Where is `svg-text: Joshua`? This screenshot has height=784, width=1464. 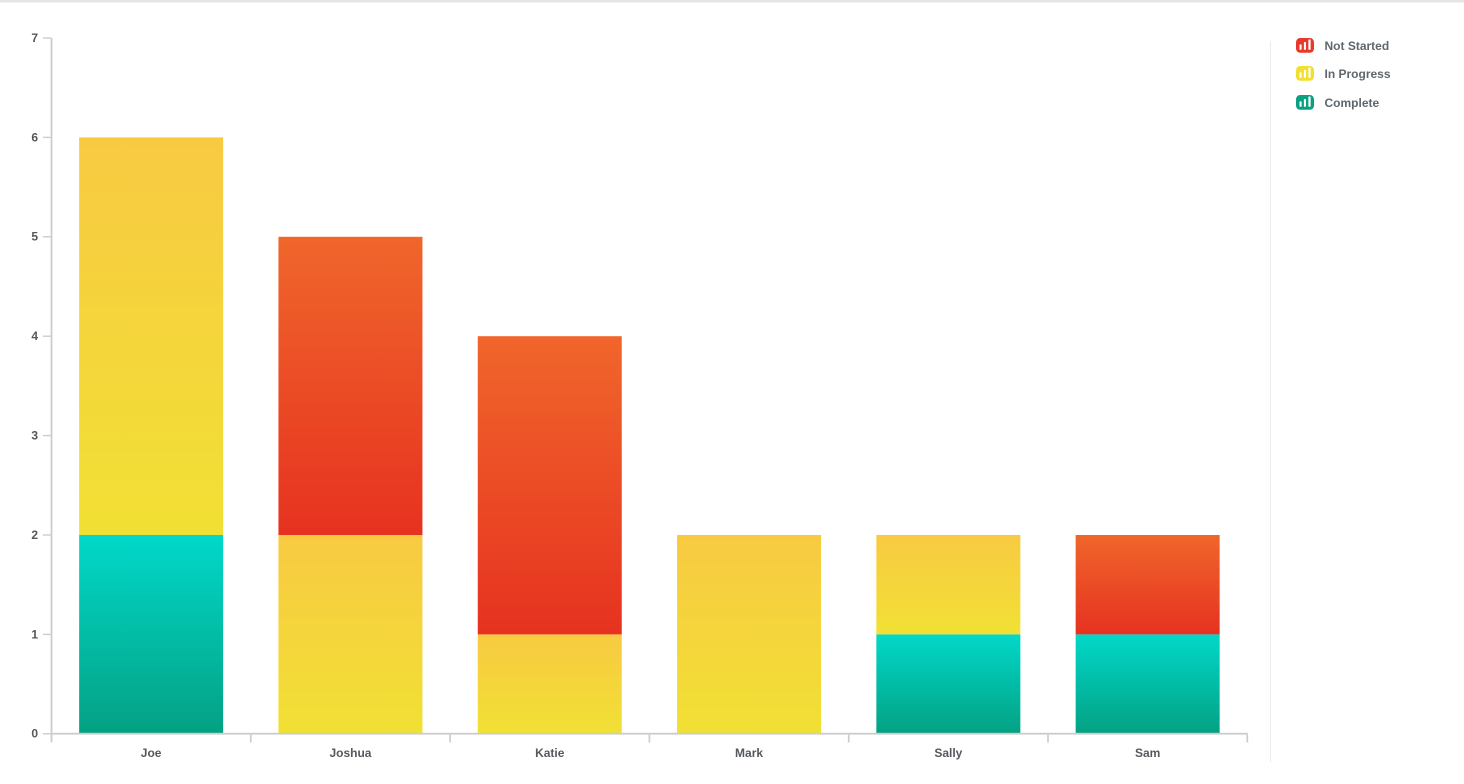
svg-text: Joshua is located at coordinates (350, 753).